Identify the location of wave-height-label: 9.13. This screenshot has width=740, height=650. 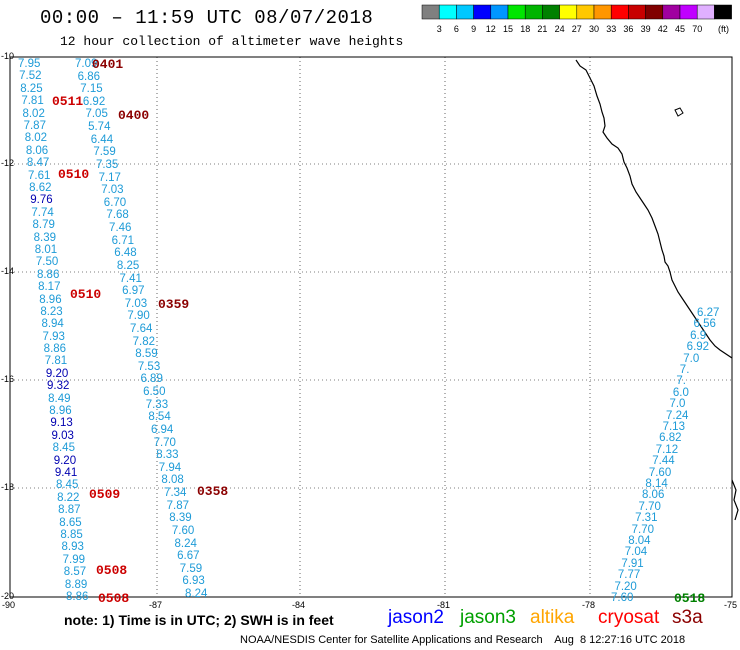
(61, 423).